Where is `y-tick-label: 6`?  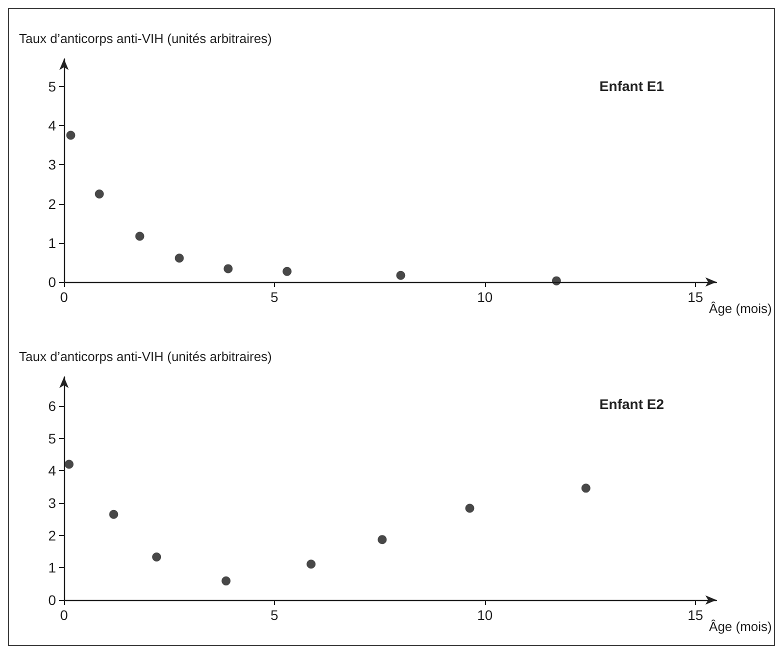
y-tick-label: 6 is located at coordinates (52, 406).